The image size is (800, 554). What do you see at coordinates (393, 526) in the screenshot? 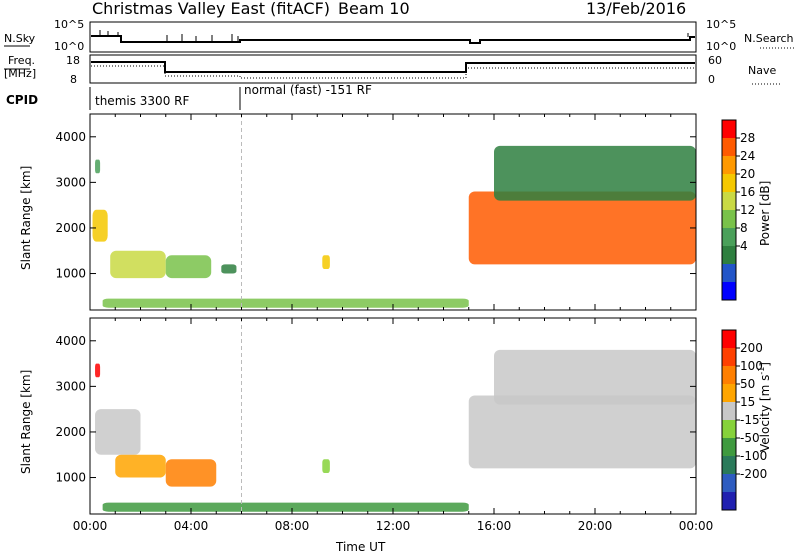
I see `xtick-label: 12:00` at bounding box center [393, 526].